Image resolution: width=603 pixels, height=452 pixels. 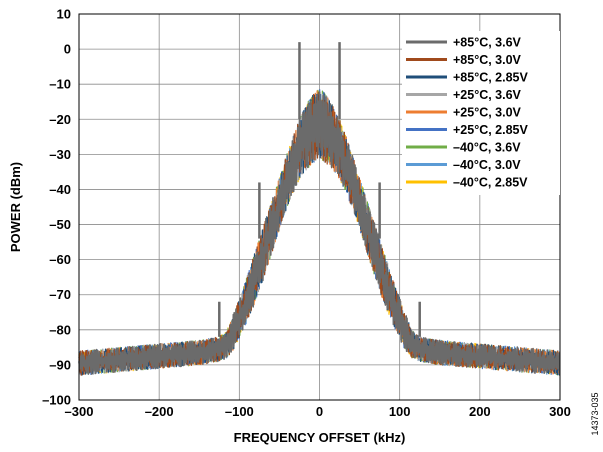 What do you see at coordinates (64, 14) in the screenshot?
I see `y-tick-label-0: 10` at bounding box center [64, 14].